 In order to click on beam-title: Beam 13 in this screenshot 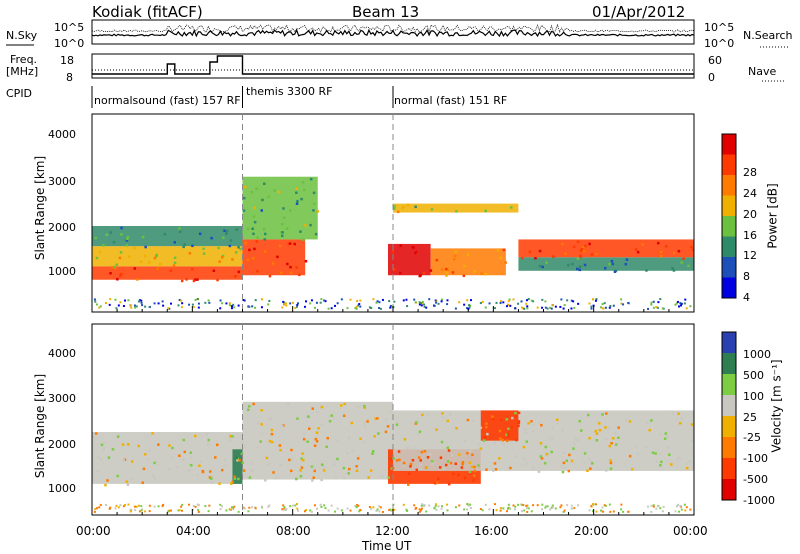, I will do `click(386, 12)`.